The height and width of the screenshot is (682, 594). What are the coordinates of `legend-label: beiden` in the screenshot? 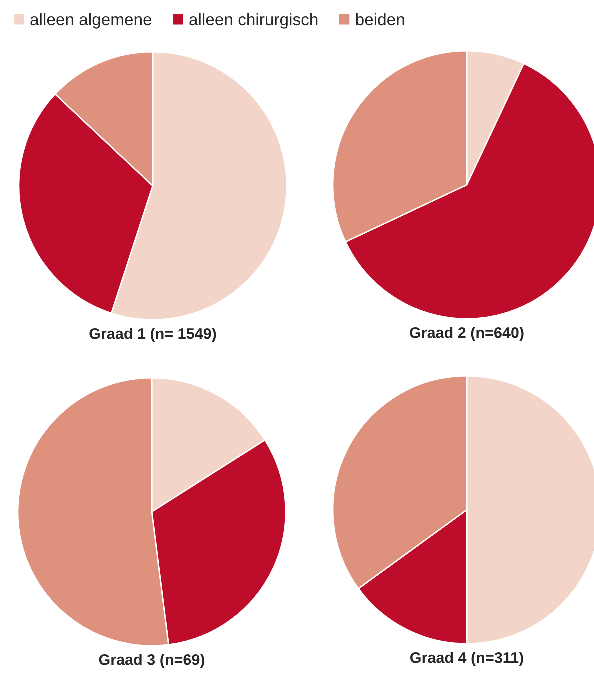 It's located at (380, 19).